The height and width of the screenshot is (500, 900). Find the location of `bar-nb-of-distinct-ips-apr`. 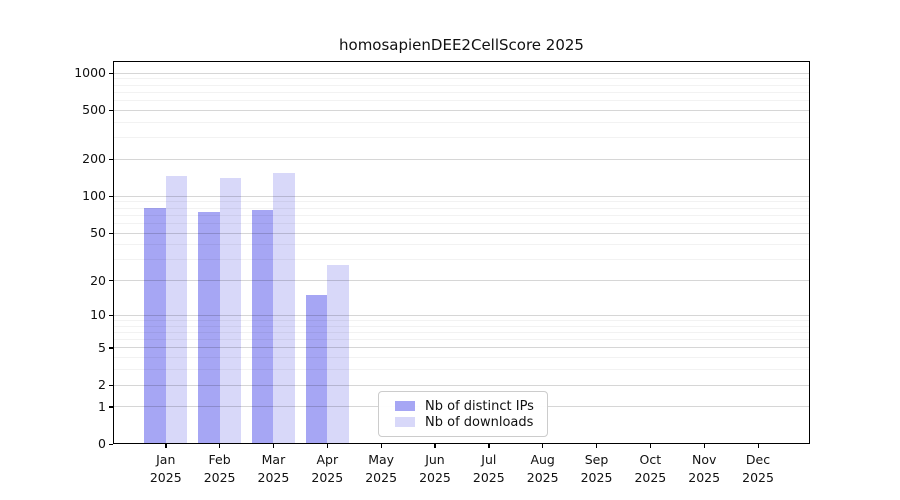

bar-nb-of-distinct-ips-apr is located at coordinates (316, 369).